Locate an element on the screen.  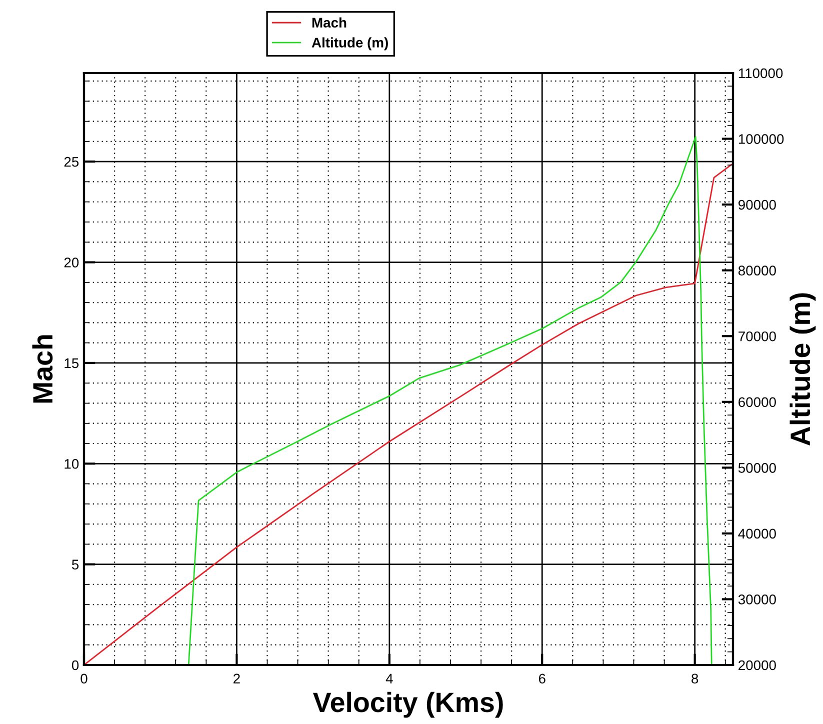
y2-tick-label: 110000 is located at coordinates (760, 73).